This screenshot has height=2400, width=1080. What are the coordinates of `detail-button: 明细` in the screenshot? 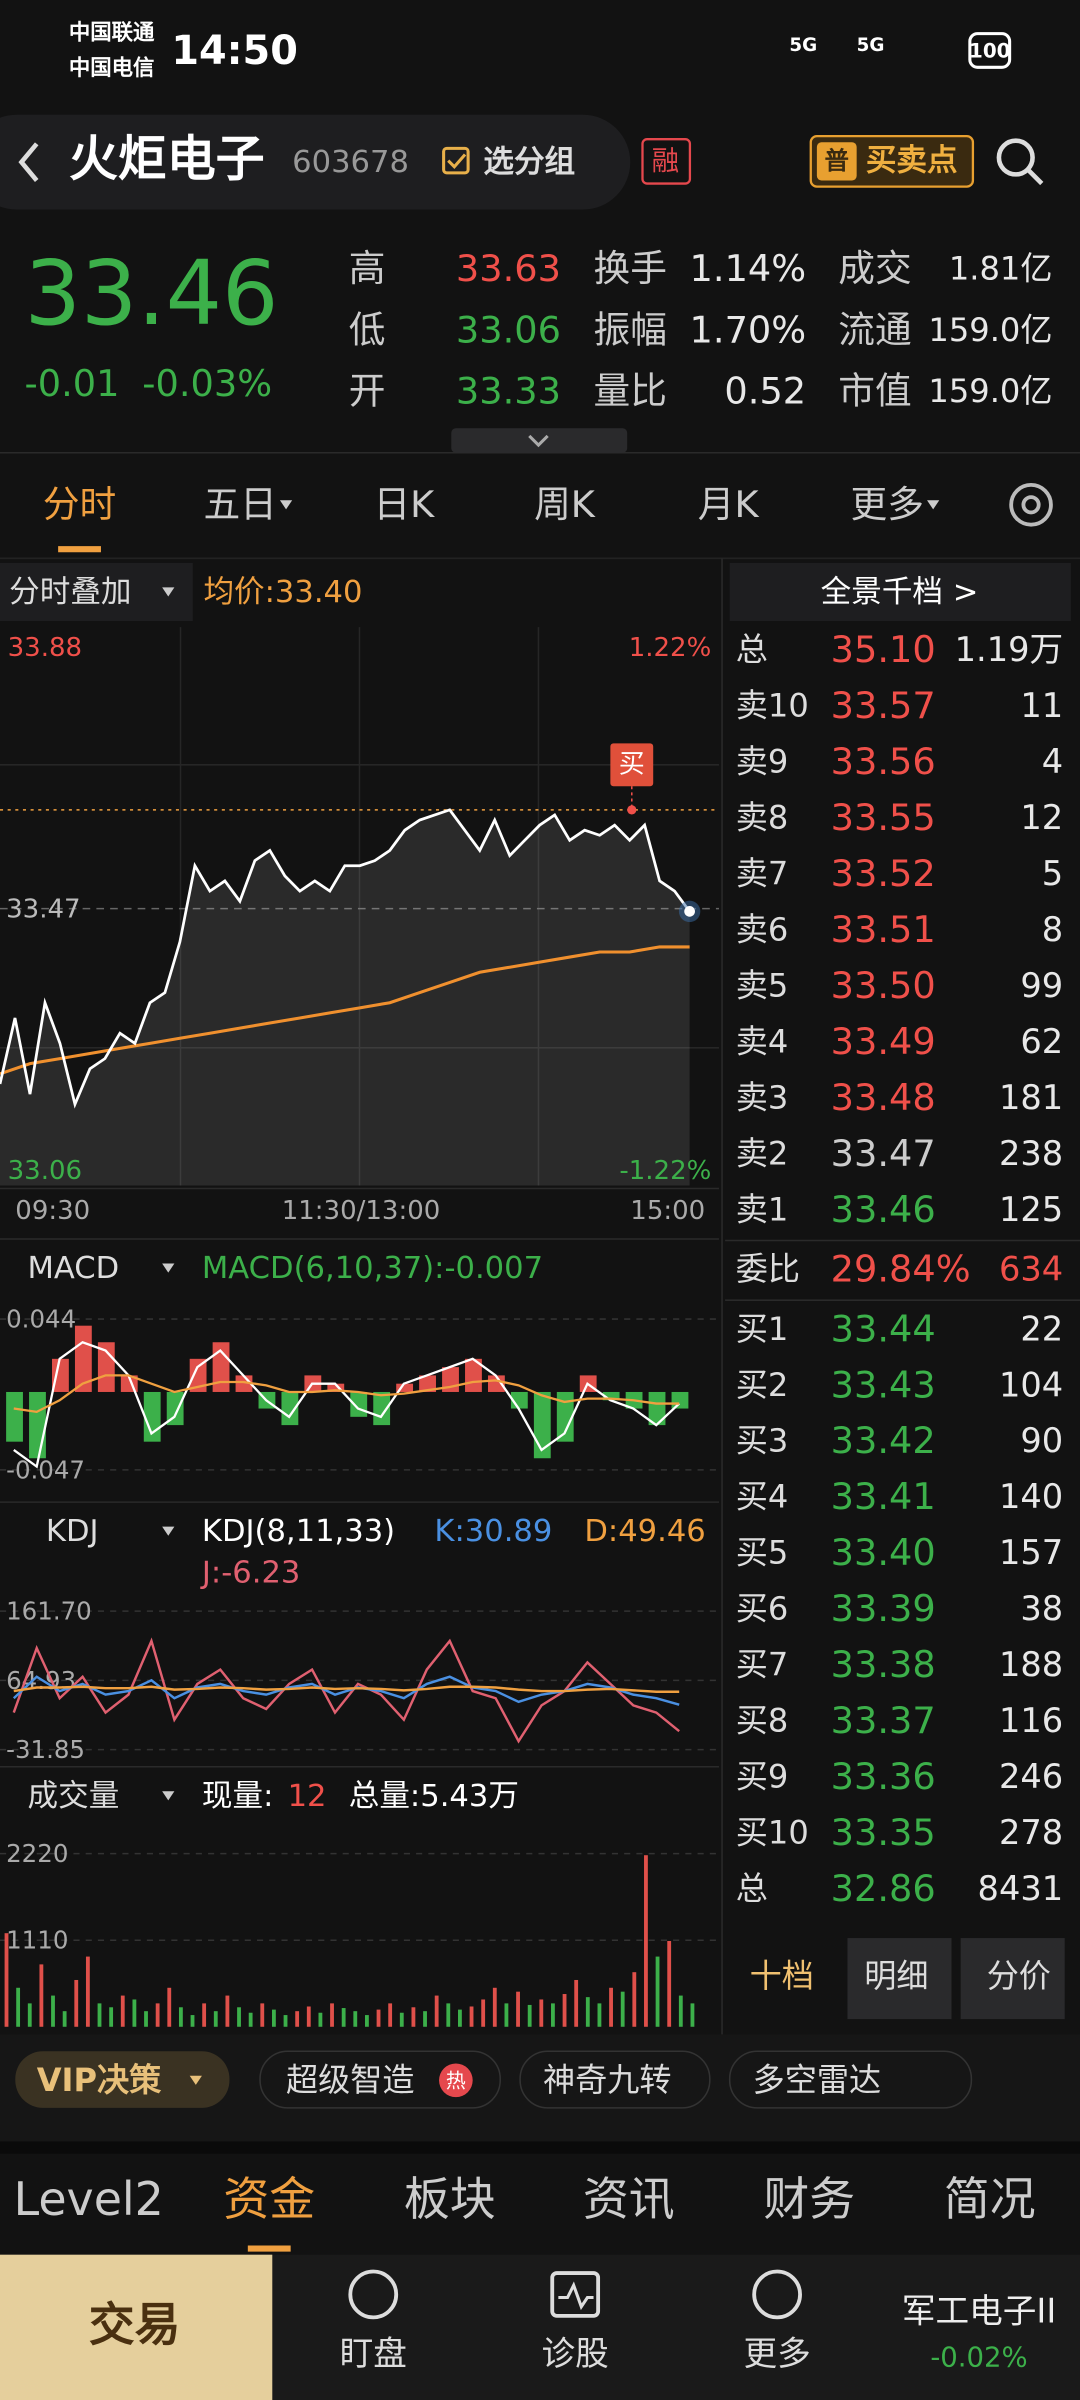 It's located at (896, 1976).